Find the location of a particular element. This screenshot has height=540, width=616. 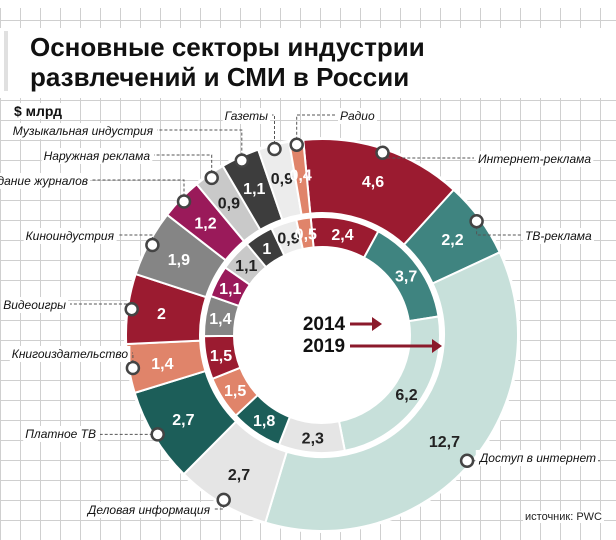

legend-year-2014: 2014 is located at coordinates (324, 324).